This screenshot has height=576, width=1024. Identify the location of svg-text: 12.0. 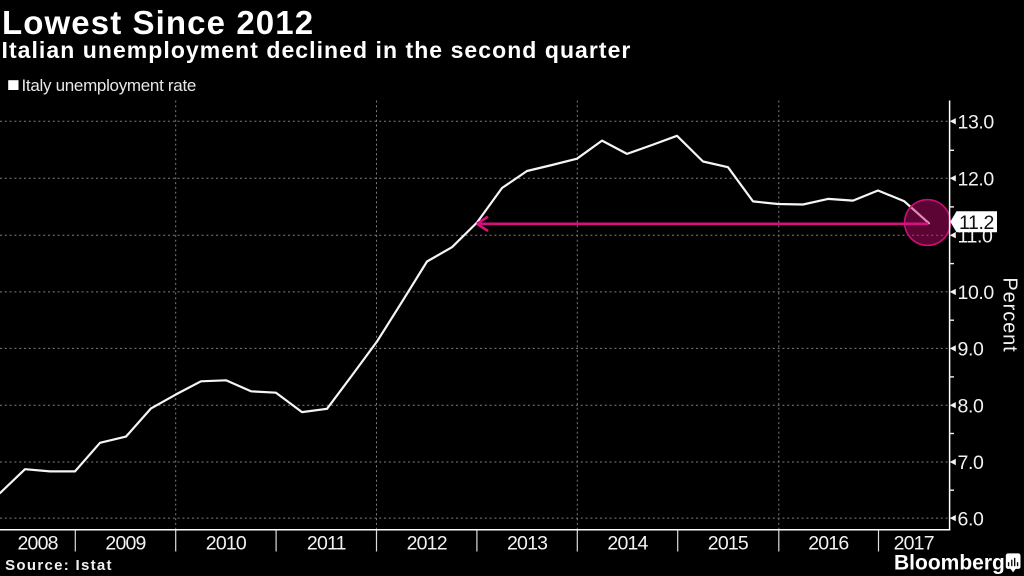
(976, 180).